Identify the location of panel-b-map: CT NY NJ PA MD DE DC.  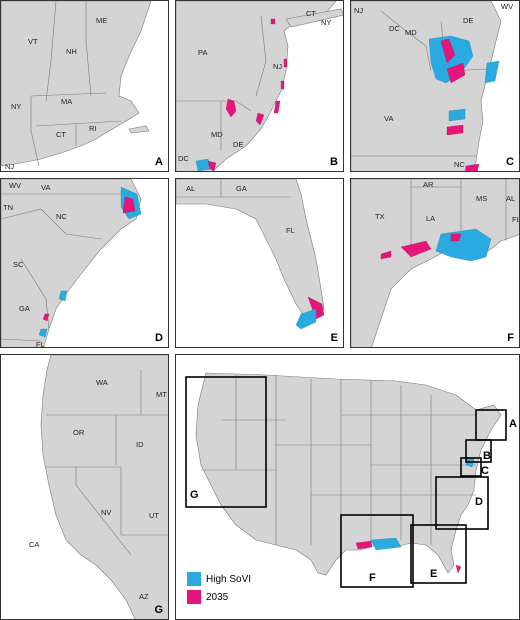
(259, 86).